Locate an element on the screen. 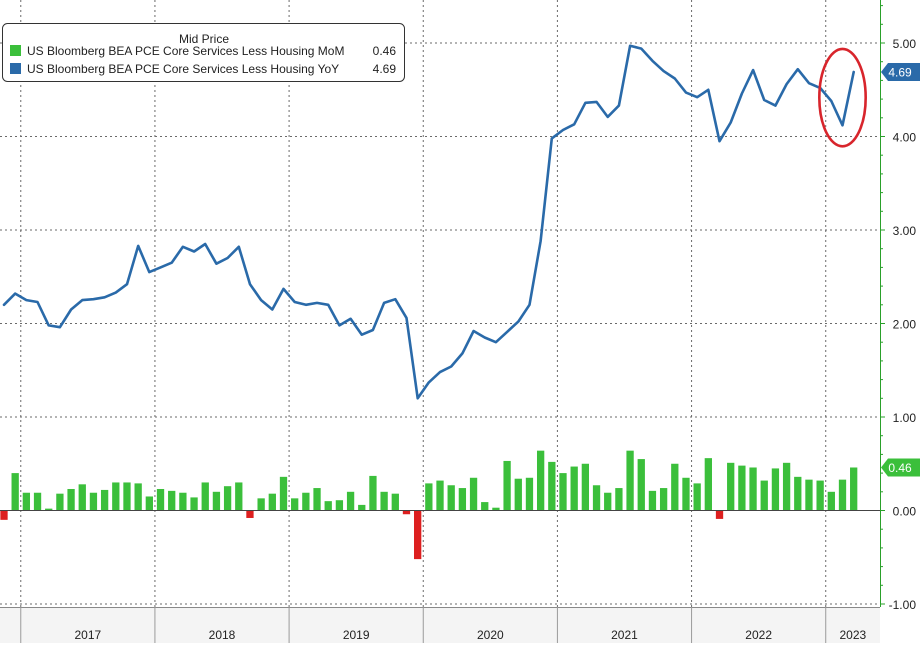 Image resolution: width=922 pixels, height=648 pixels. x-tick-label: 2021 is located at coordinates (624, 635).